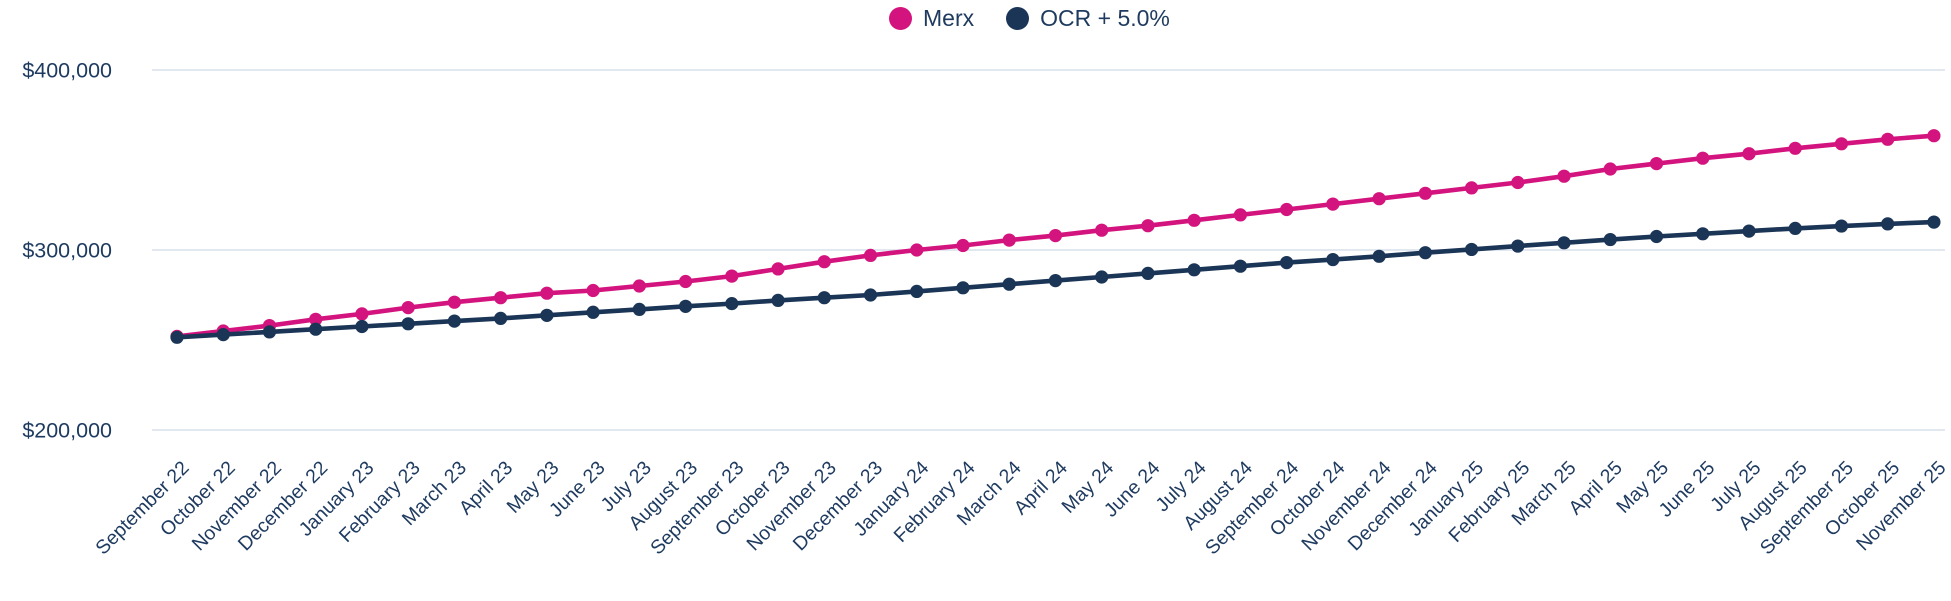 This screenshot has height=601, width=1951. Describe the element at coordinates (949, 18) in the screenshot. I see `legend-label-merx: Merx` at that location.